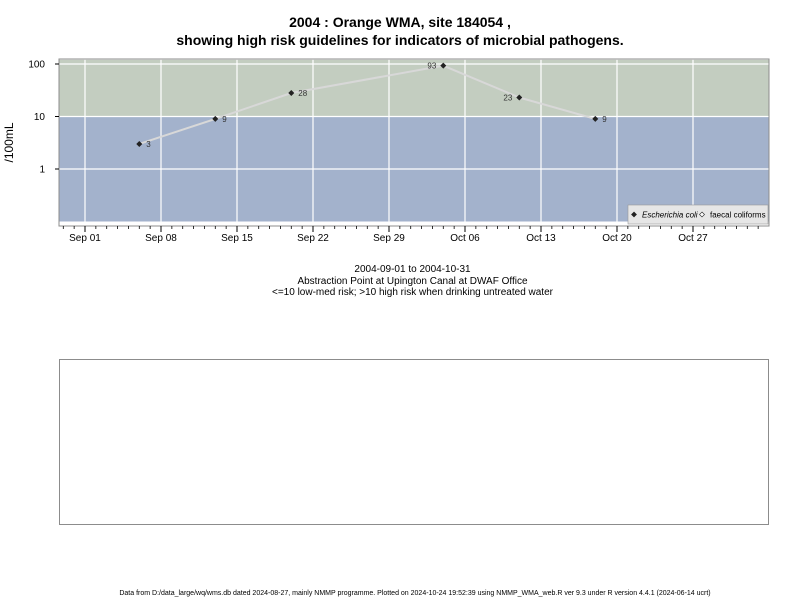 This screenshot has height=600, width=800. I want to click on high-risk-band, so click(414, 88).